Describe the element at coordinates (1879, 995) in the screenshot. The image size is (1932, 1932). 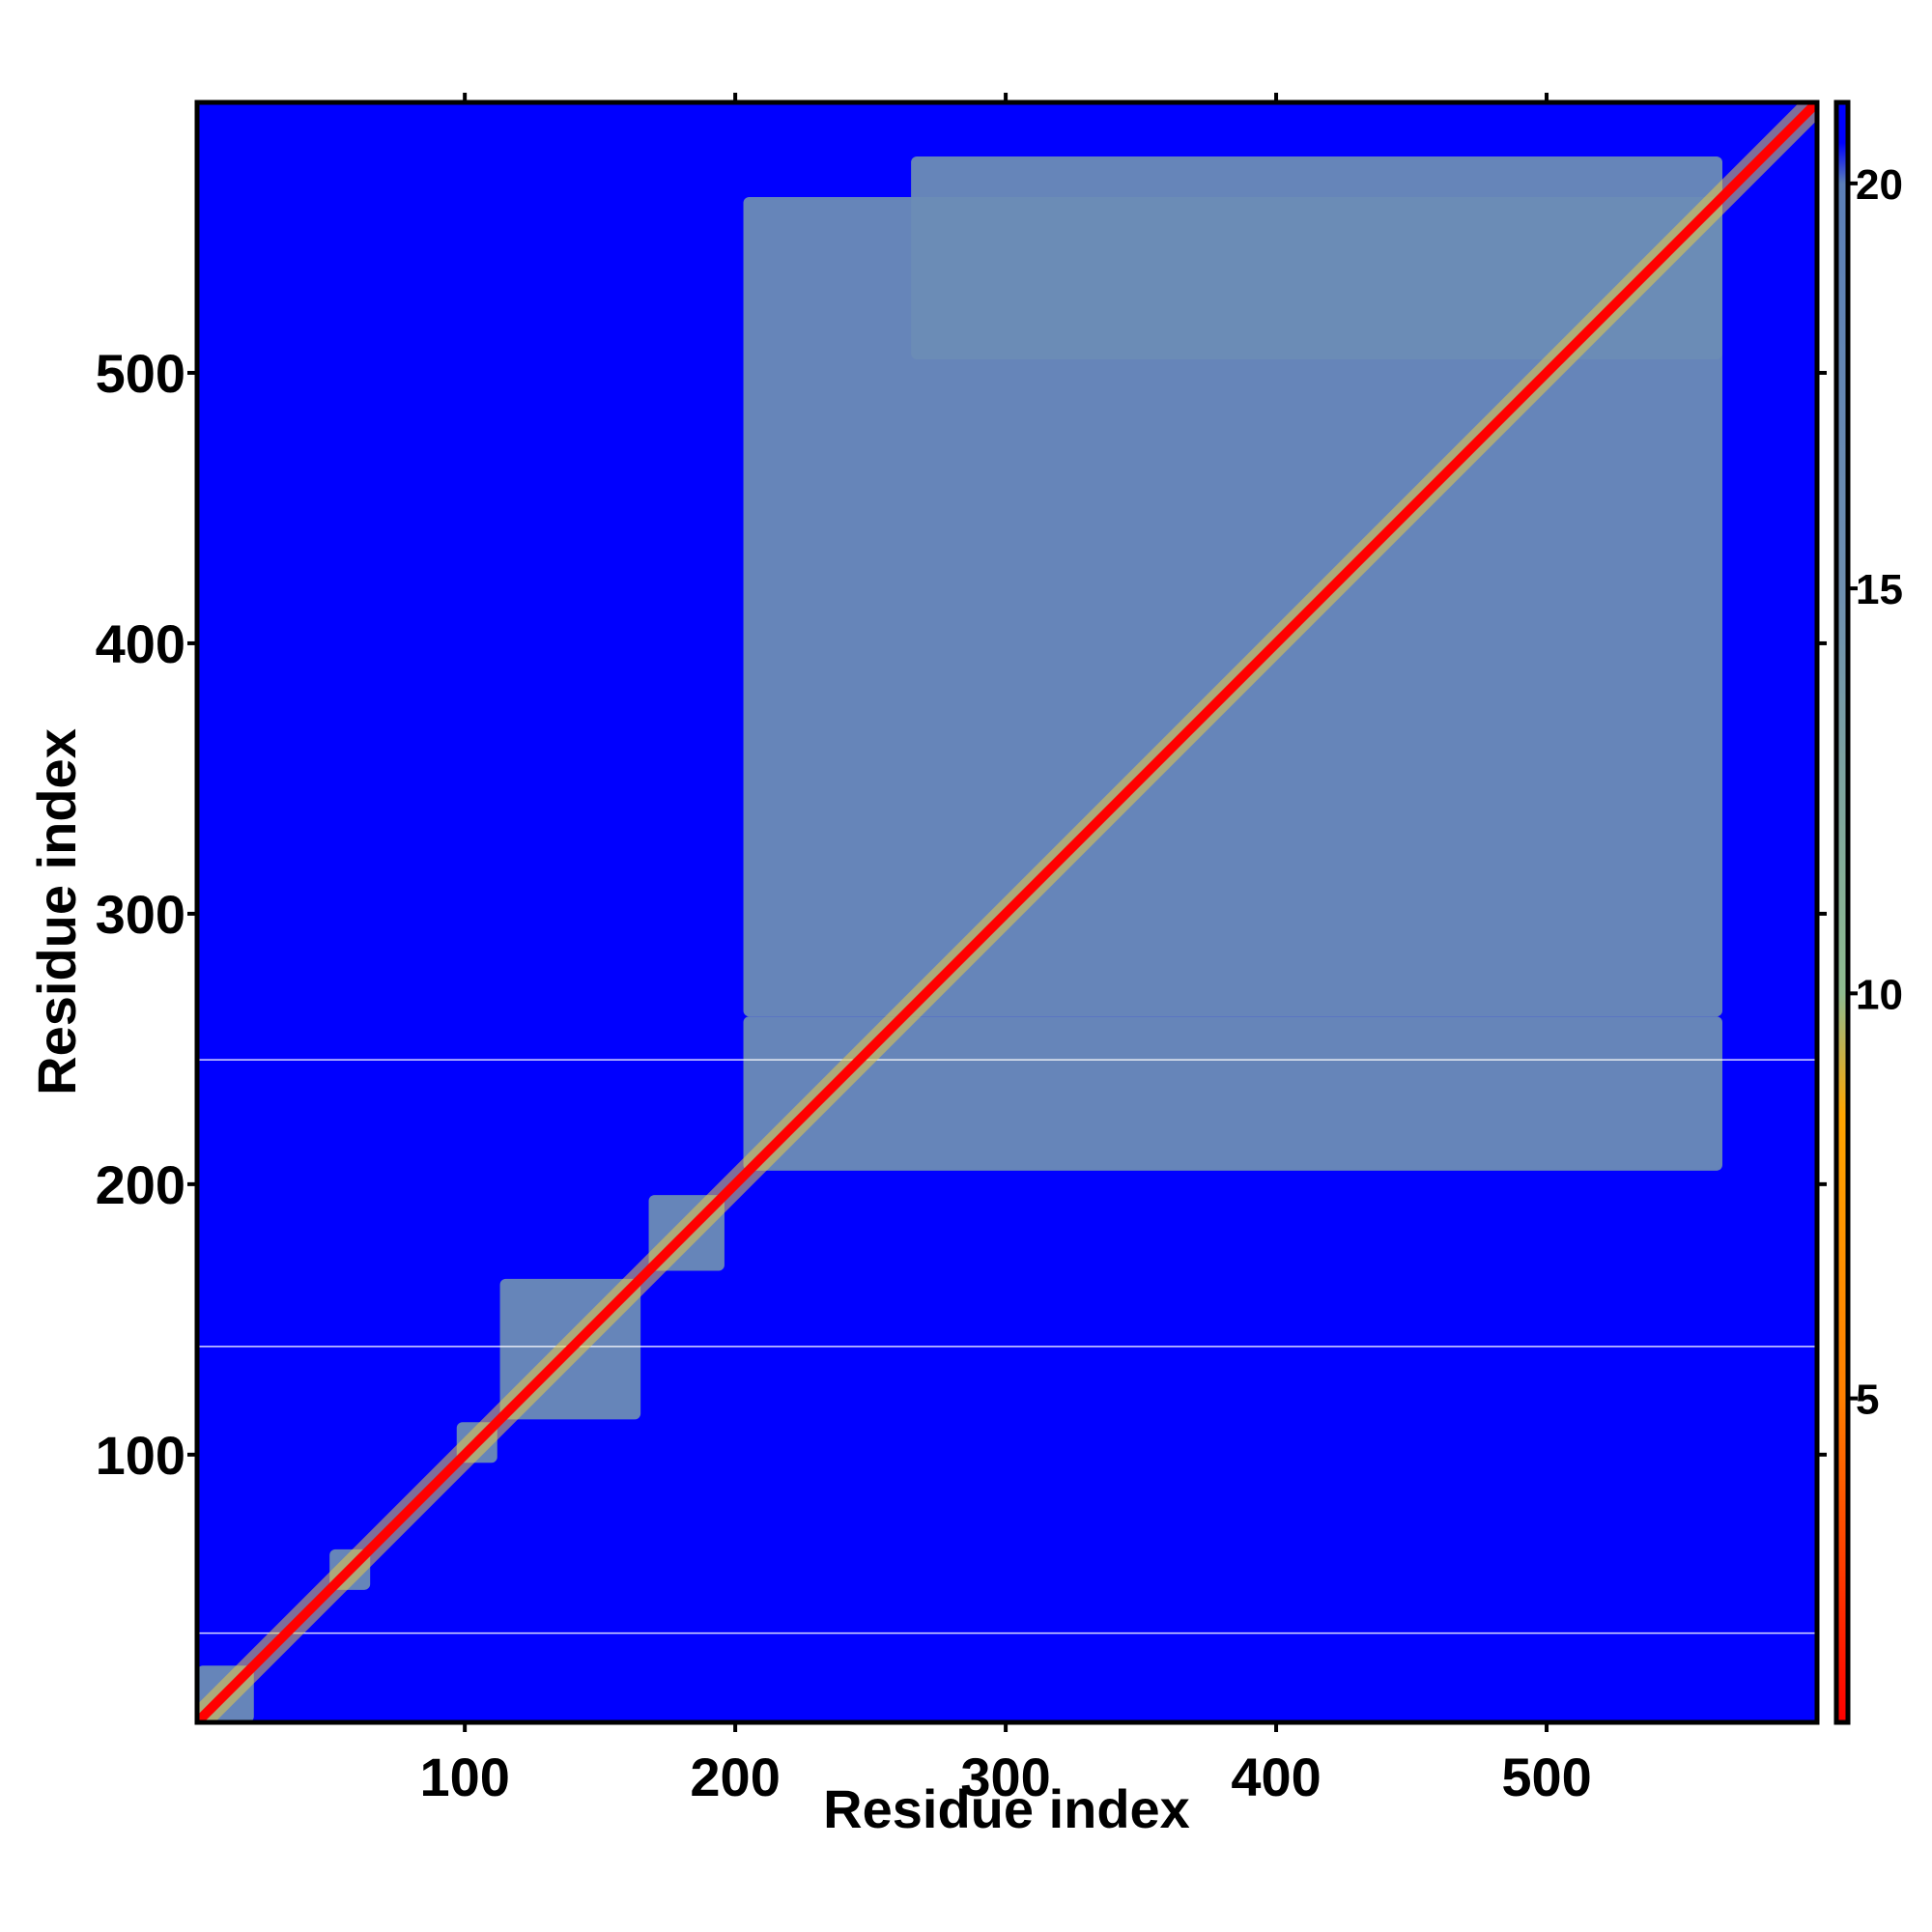
I see `colorbar-tick-label: 10` at that location.